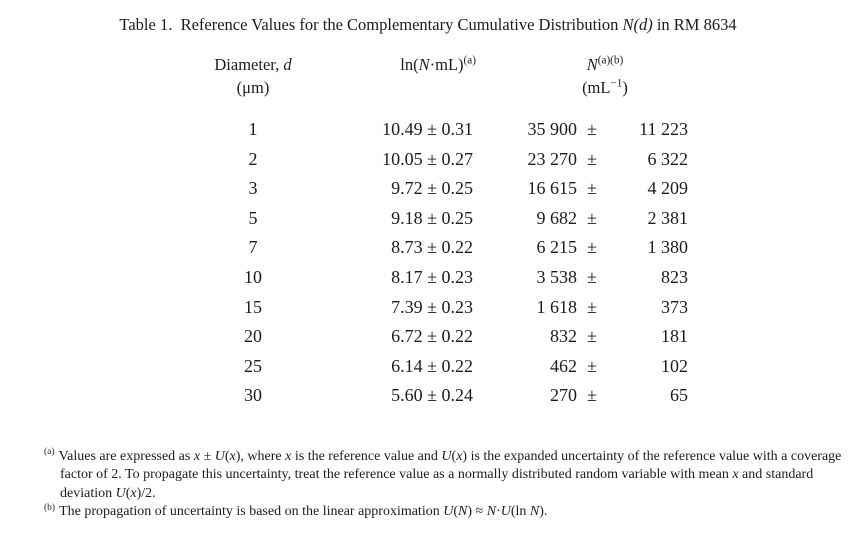  What do you see at coordinates (604, 396) in the screenshot?
I see `n-cell: 270 ±65` at bounding box center [604, 396].